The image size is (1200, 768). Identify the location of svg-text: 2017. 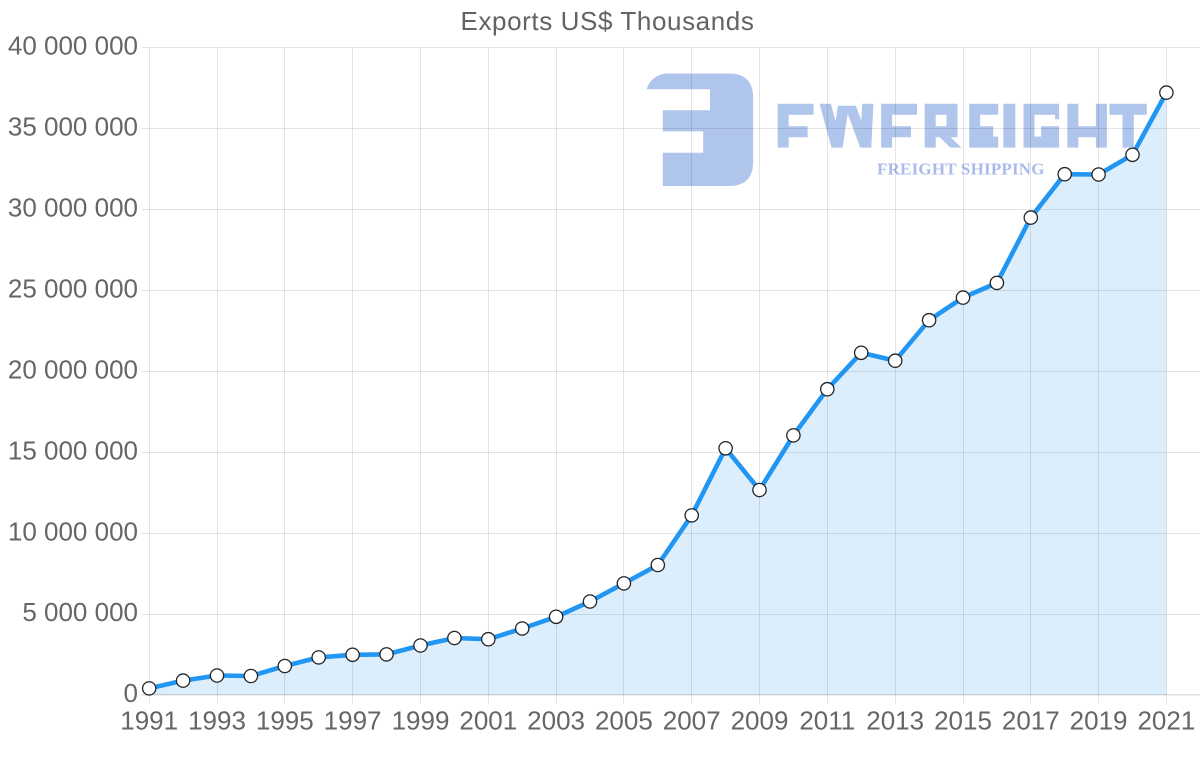
(1031, 720).